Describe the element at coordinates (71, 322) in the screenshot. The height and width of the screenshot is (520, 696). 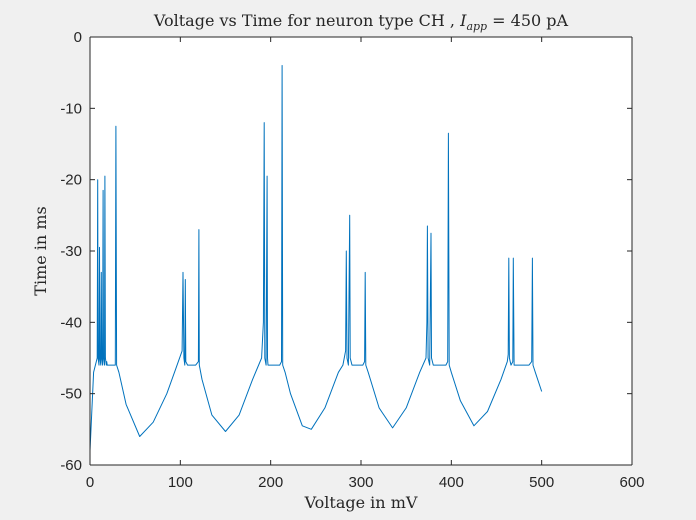
I see `y-tick-label: -40` at that location.